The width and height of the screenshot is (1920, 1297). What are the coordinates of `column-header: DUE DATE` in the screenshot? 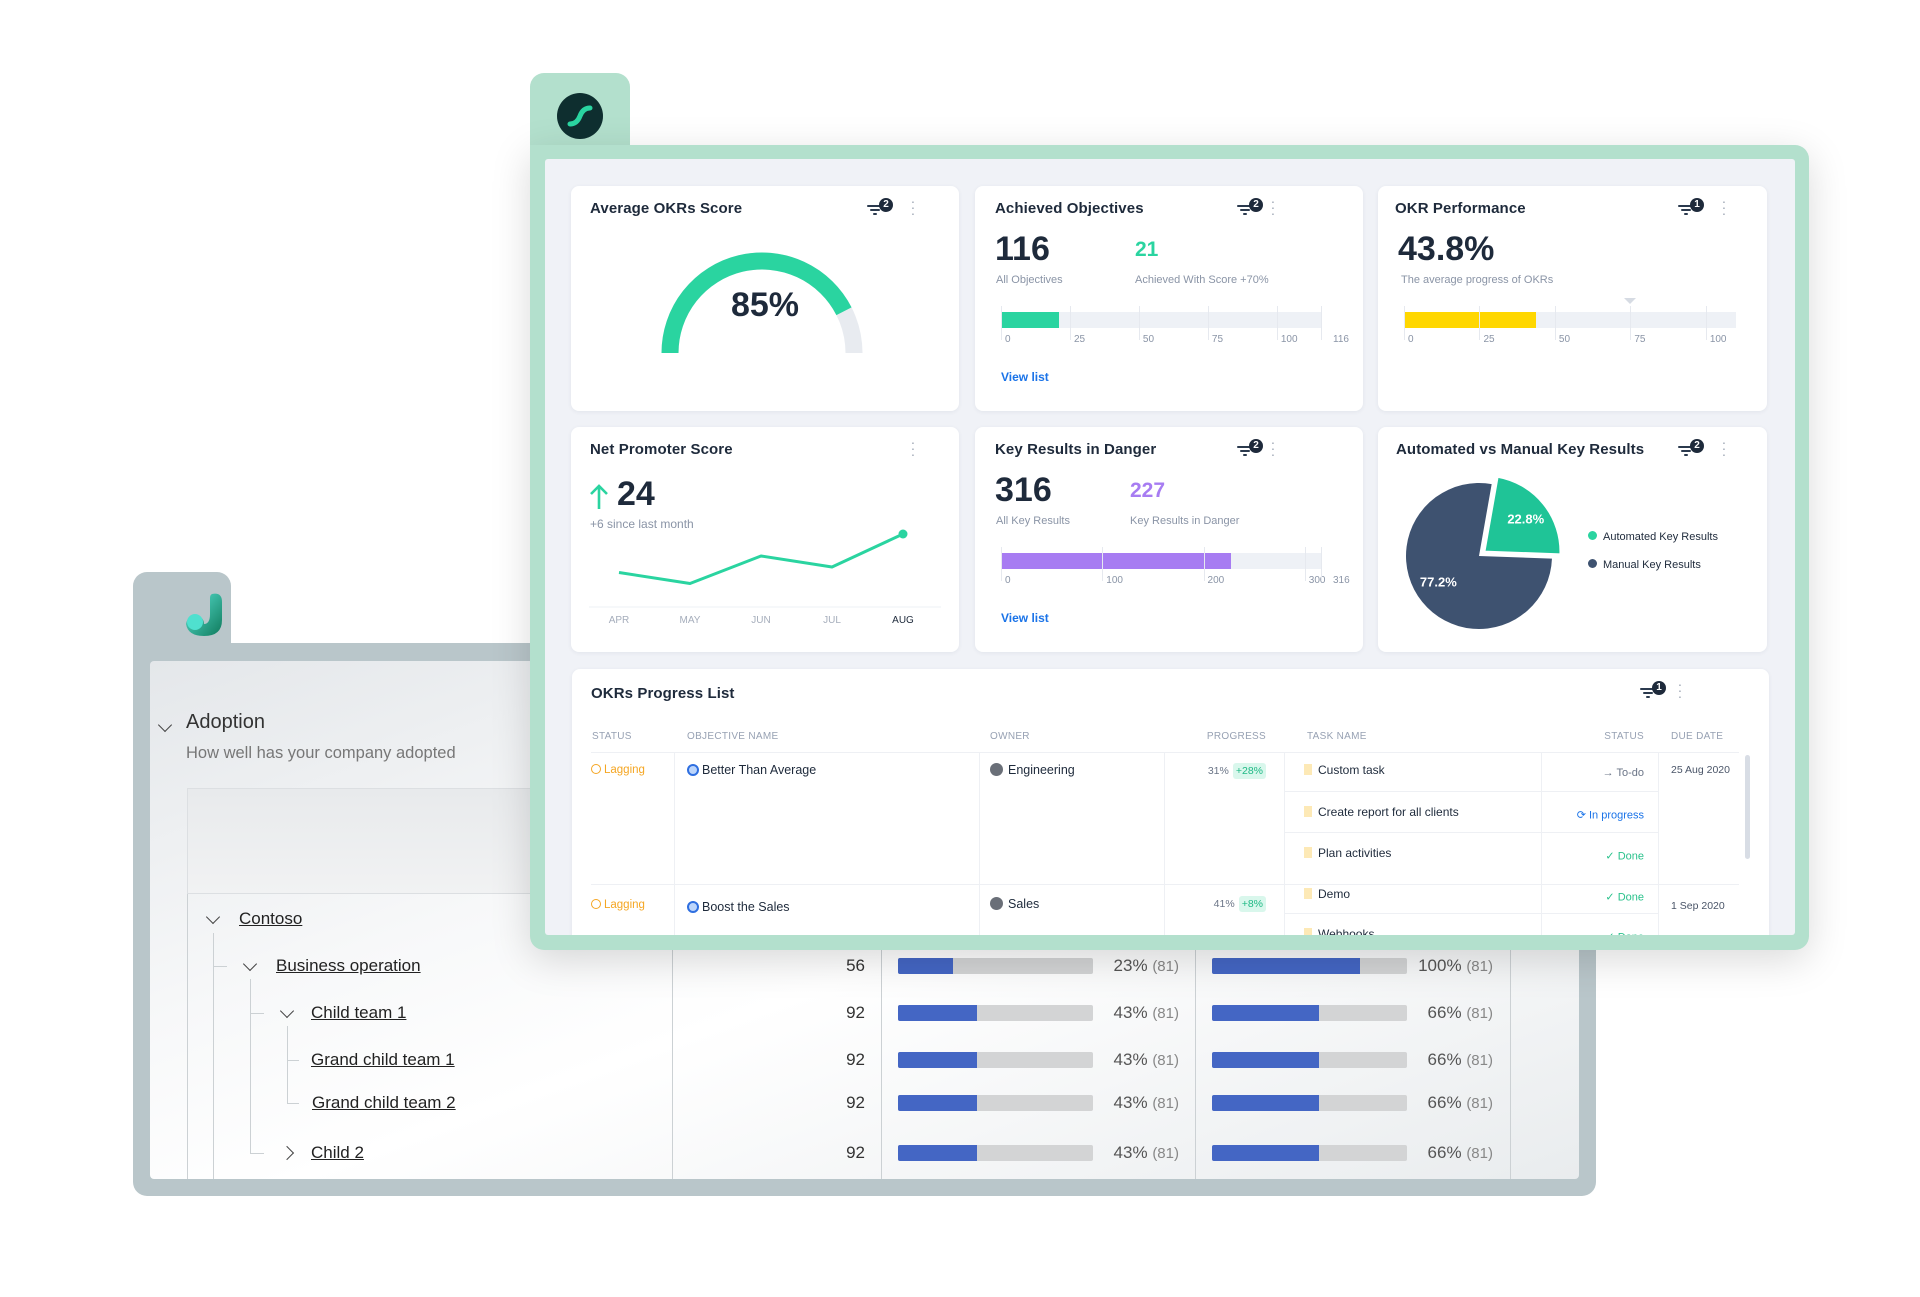 It's located at (1697, 736).